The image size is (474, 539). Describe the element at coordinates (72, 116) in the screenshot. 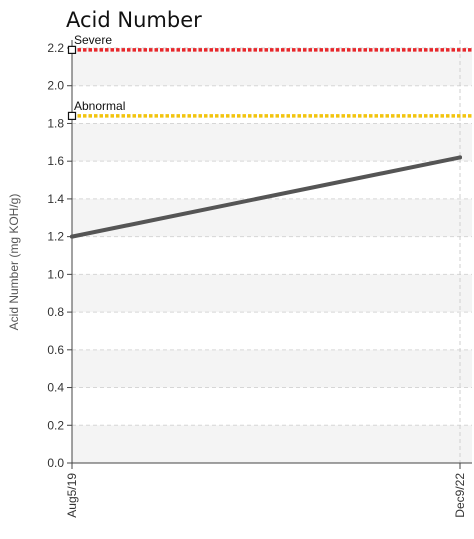

I see `reference-marker-abnormal` at that location.